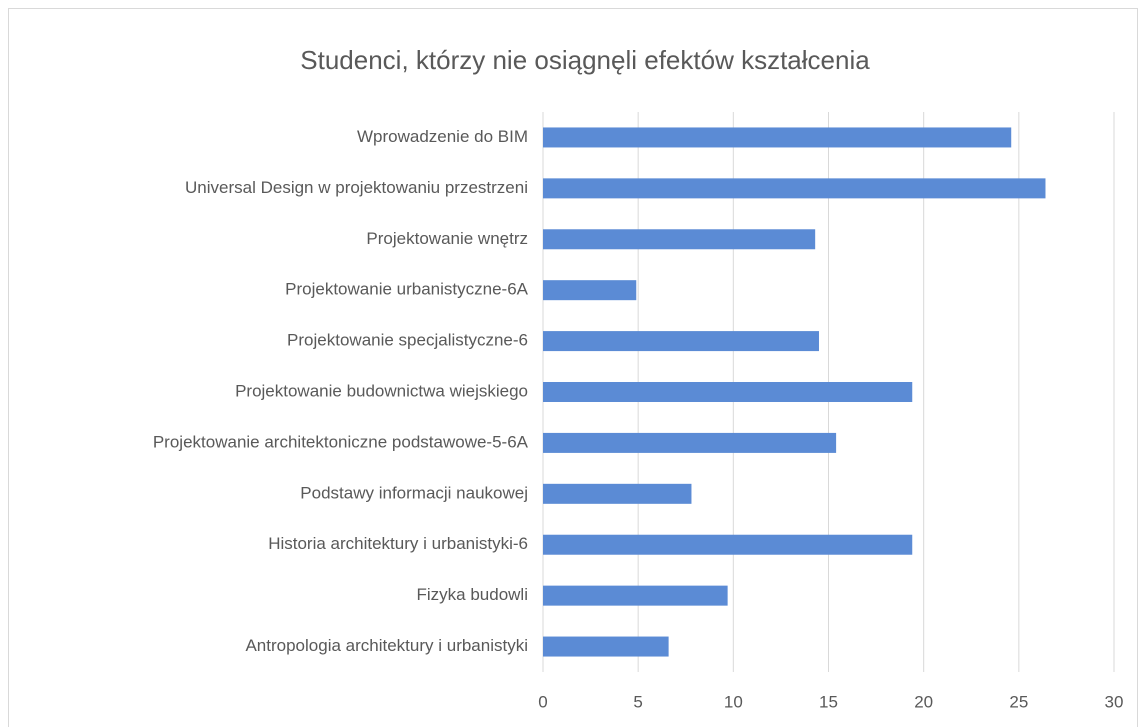  I want to click on y-tick-label: Projektowanie wnętrz, so click(447, 238).